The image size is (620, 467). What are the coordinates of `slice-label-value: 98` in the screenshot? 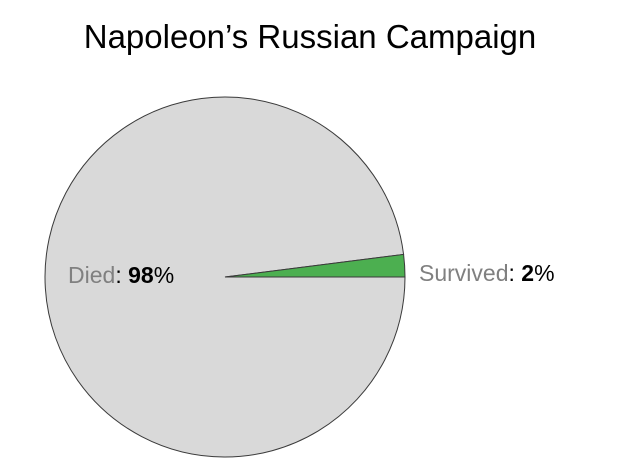 It's located at (141, 275).